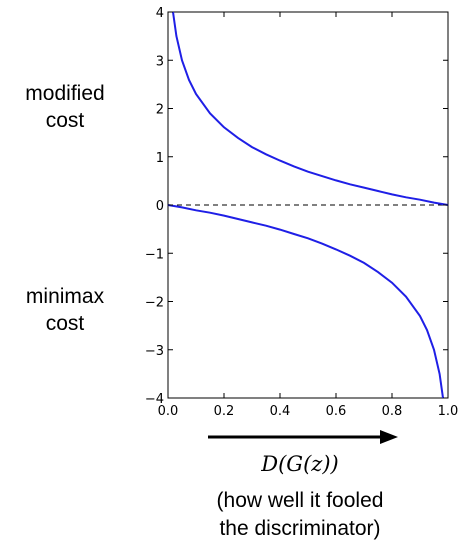 The height and width of the screenshot is (543, 459). What do you see at coordinates (154, 351) in the screenshot?
I see `y-tick-label: −3` at bounding box center [154, 351].